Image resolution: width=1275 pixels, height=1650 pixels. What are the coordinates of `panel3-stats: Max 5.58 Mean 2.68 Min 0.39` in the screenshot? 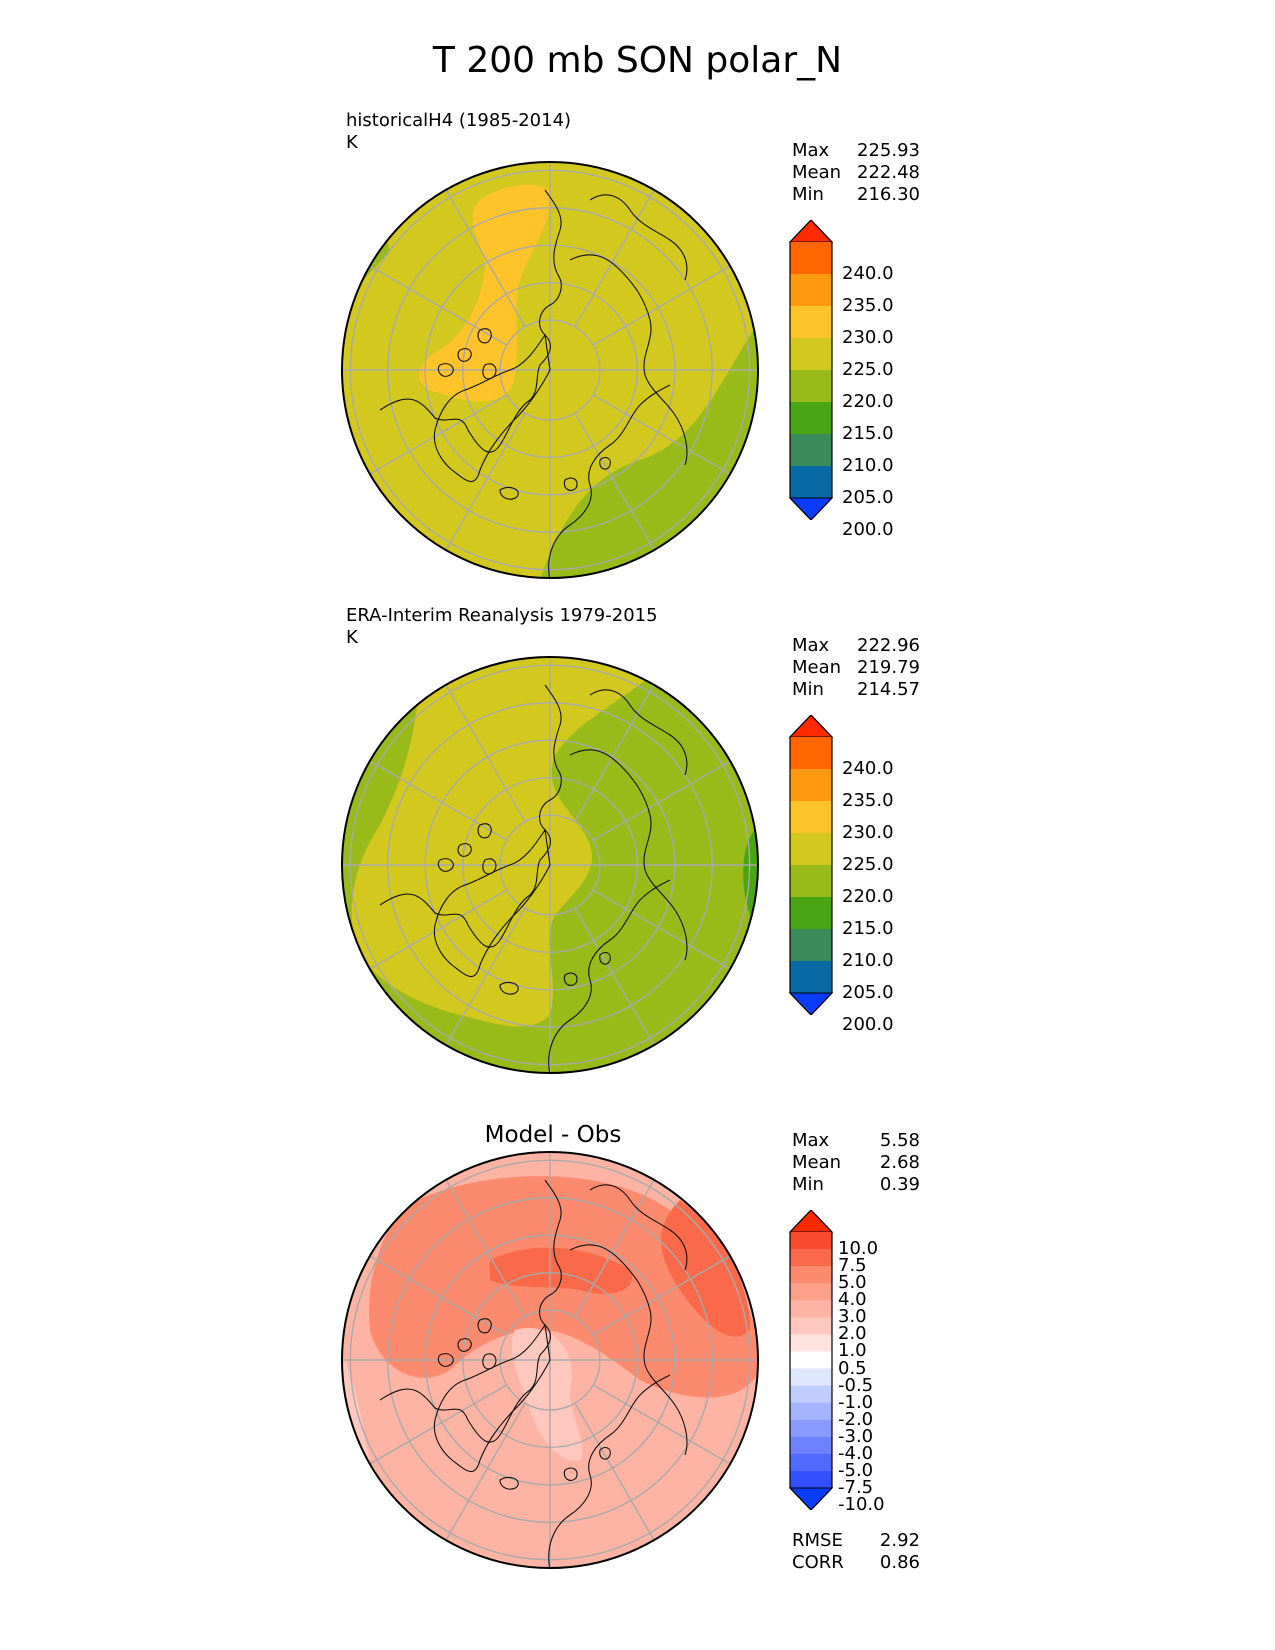 It's located at (856, 1163).